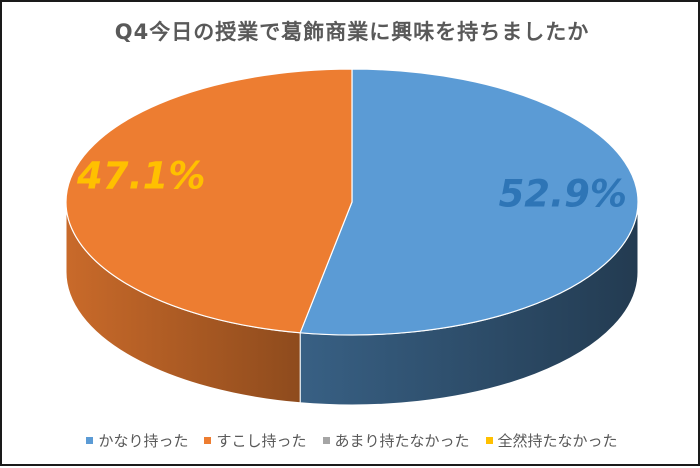 This screenshot has height=468, width=700. Describe the element at coordinates (557, 441) in the screenshot. I see `legend-label: 全然持たなかった` at that location.